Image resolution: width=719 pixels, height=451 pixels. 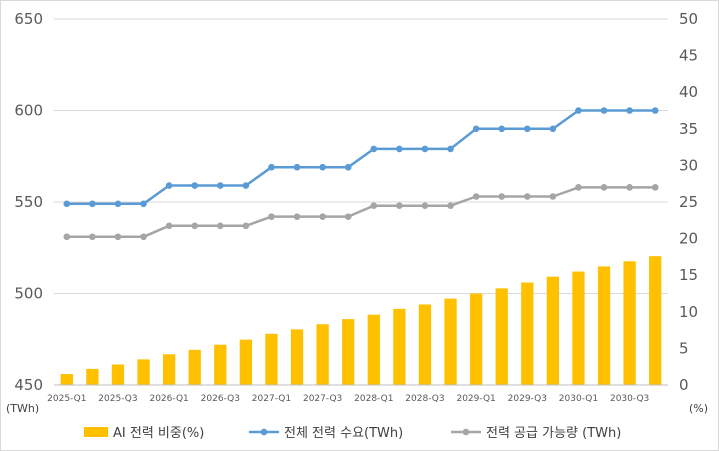 I want to click on right-tick-label: 25, so click(x=688, y=202).